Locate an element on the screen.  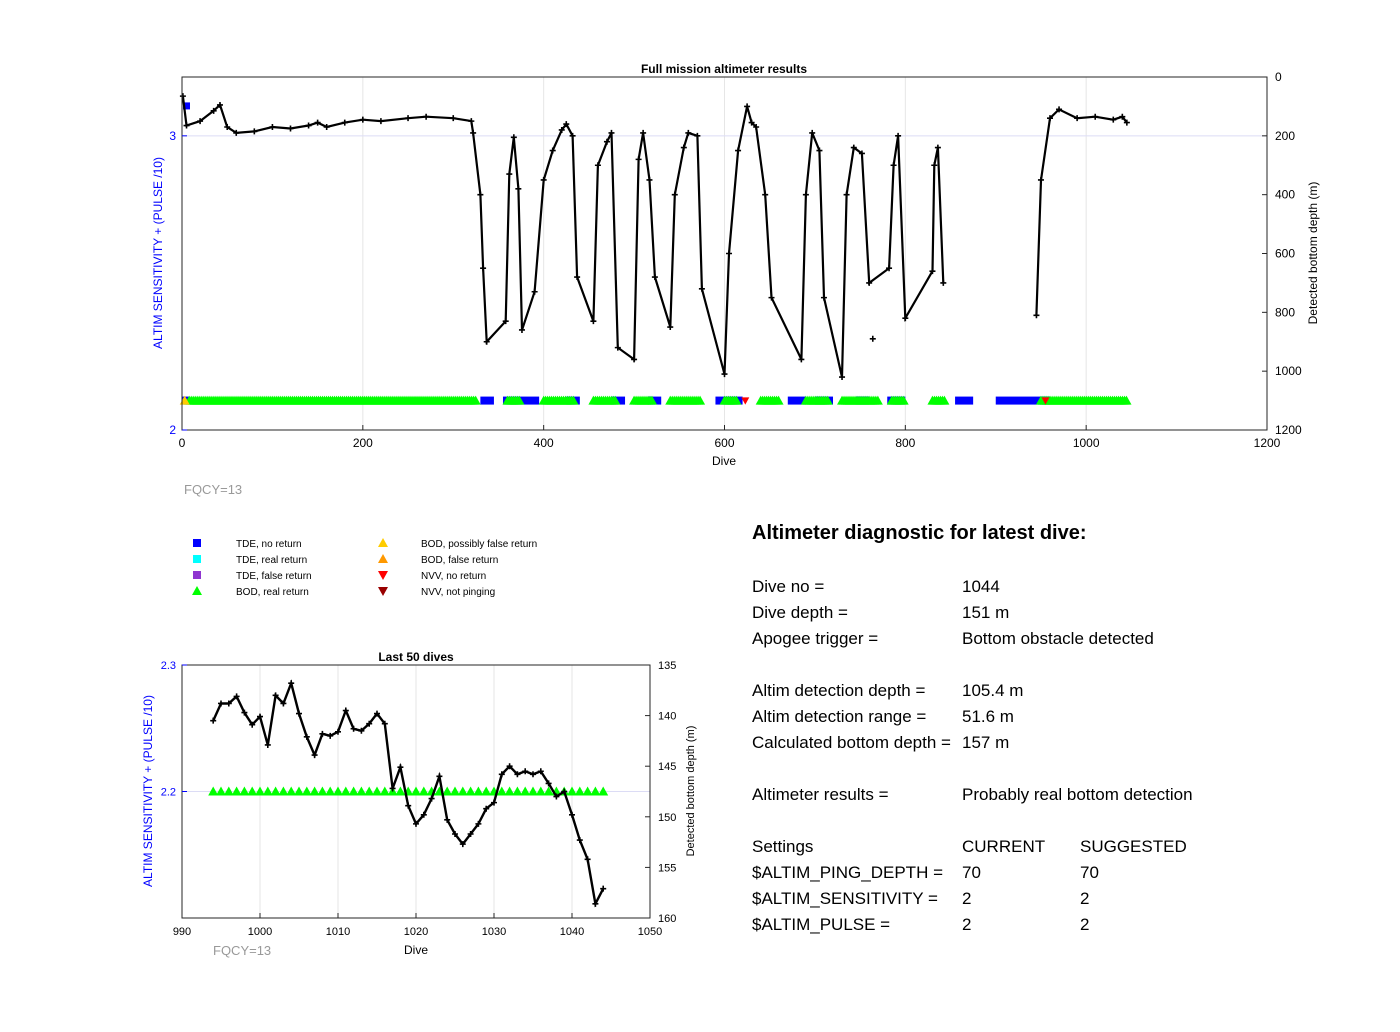
y2-tick-label: 150 is located at coordinates (667, 818).